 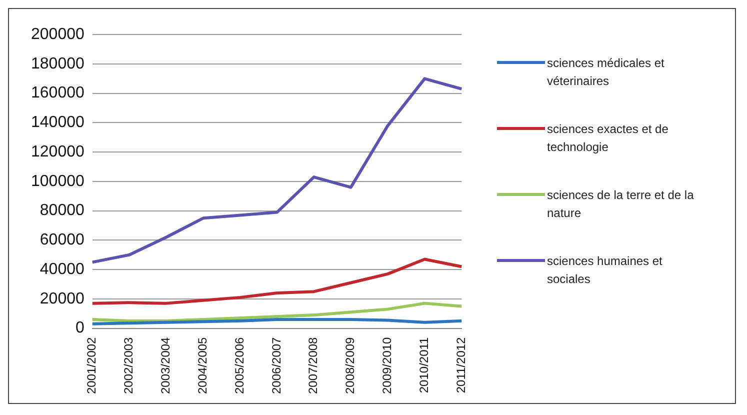 What do you see at coordinates (129, 365) in the screenshot?
I see `x-tick-label: 2002/2003` at bounding box center [129, 365].